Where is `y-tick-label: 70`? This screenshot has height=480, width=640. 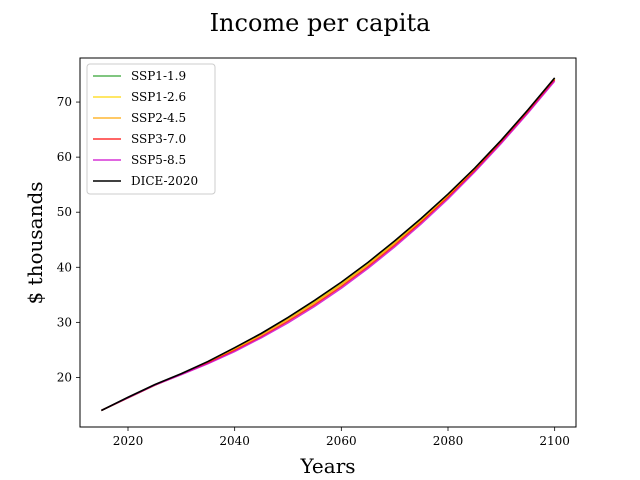
y-tick-label: 70 is located at coordinates (64, 102).